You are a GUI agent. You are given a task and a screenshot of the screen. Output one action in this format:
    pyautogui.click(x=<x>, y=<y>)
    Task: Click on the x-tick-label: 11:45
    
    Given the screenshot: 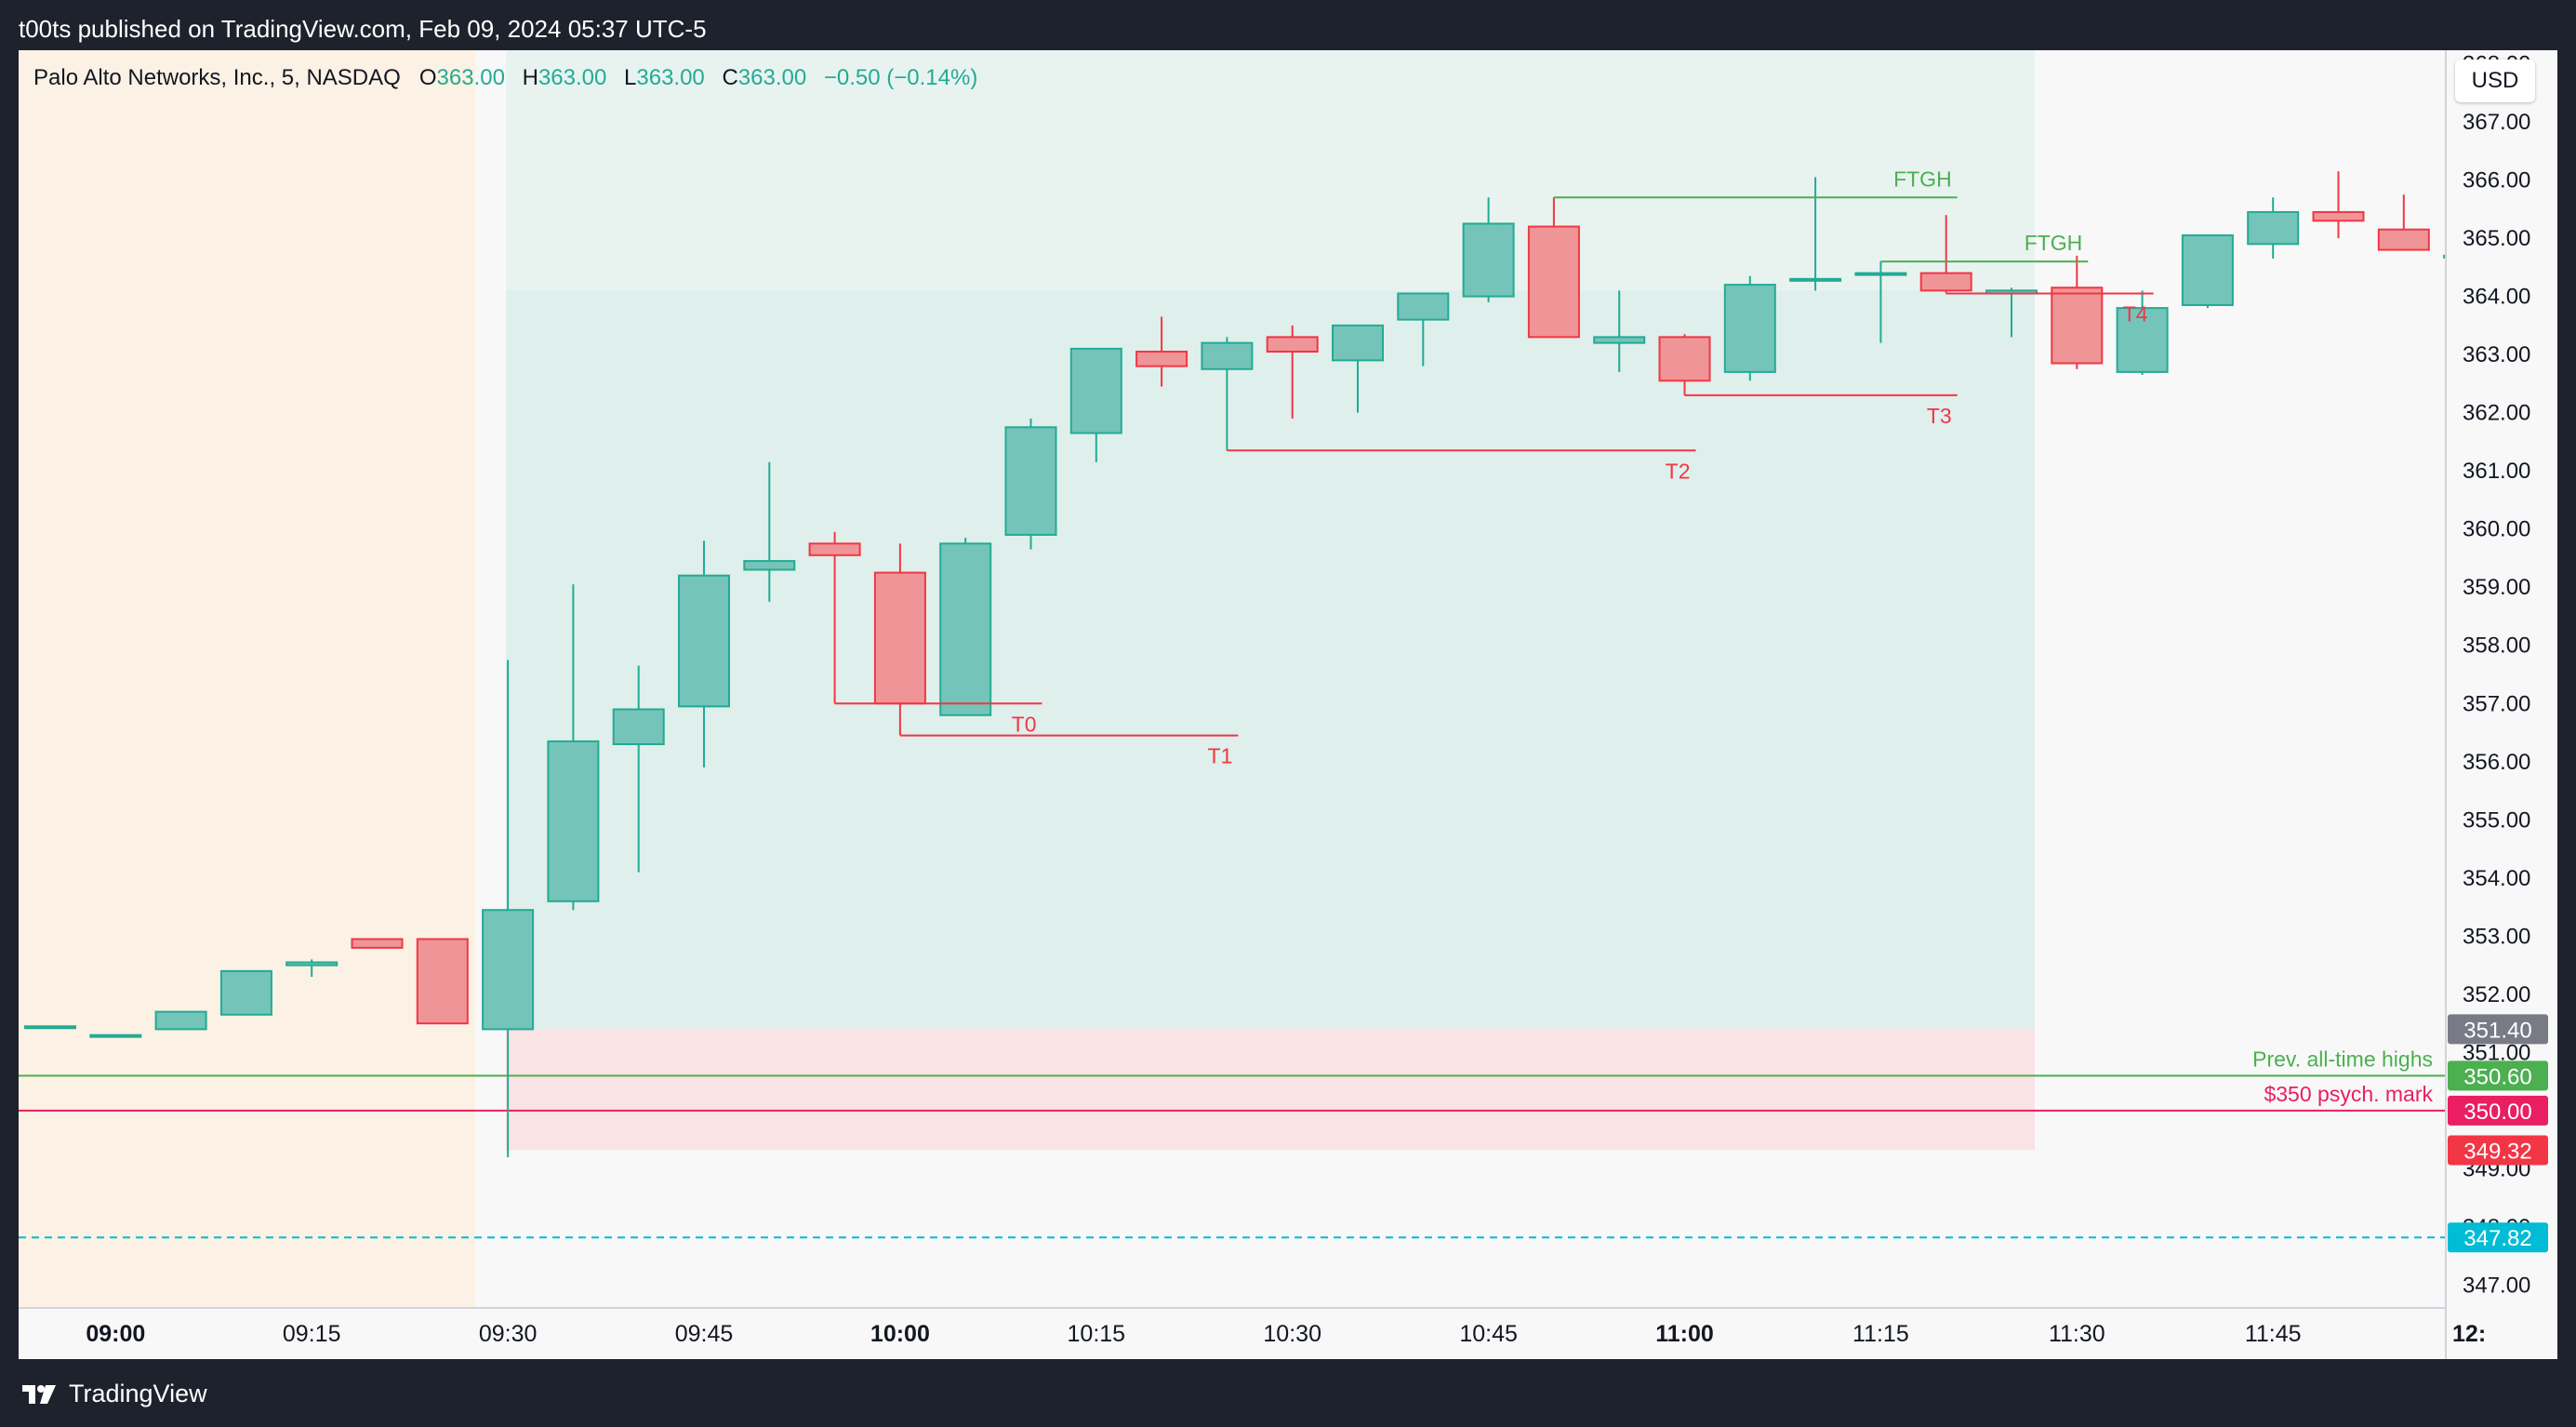 What is the action you would take?
    pyautogui.click(x=2273, y=1334)
    